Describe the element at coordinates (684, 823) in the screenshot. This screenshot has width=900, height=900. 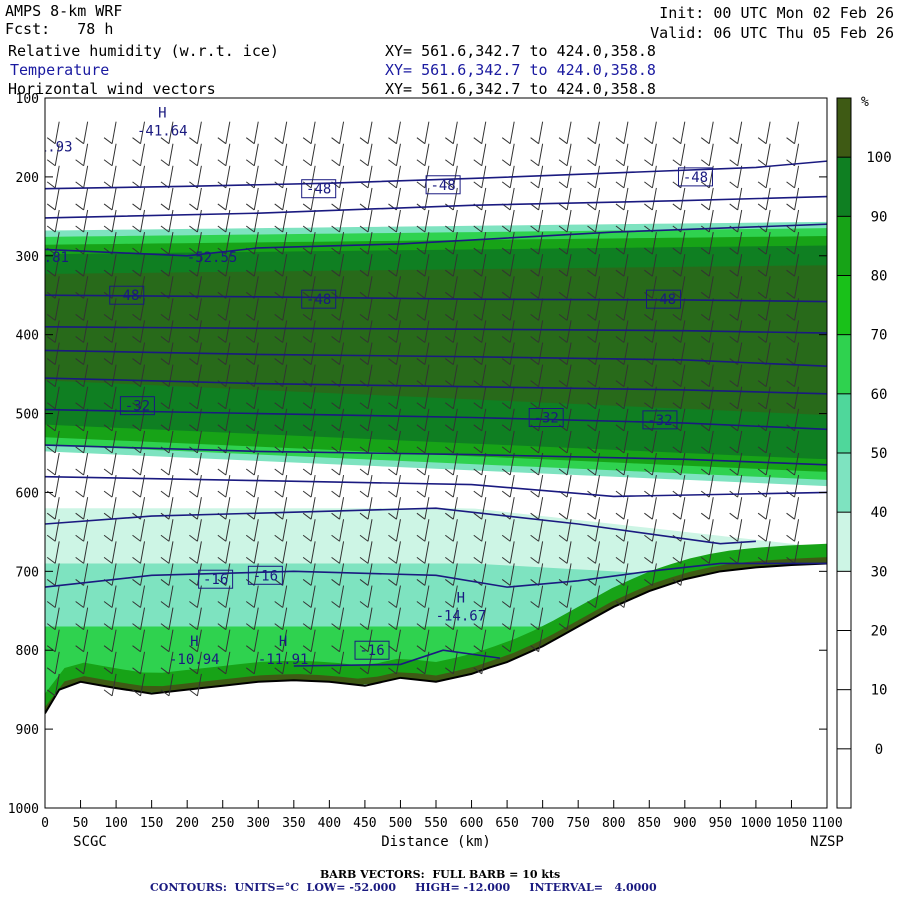
I see `x-tick-label: 900` at that location.